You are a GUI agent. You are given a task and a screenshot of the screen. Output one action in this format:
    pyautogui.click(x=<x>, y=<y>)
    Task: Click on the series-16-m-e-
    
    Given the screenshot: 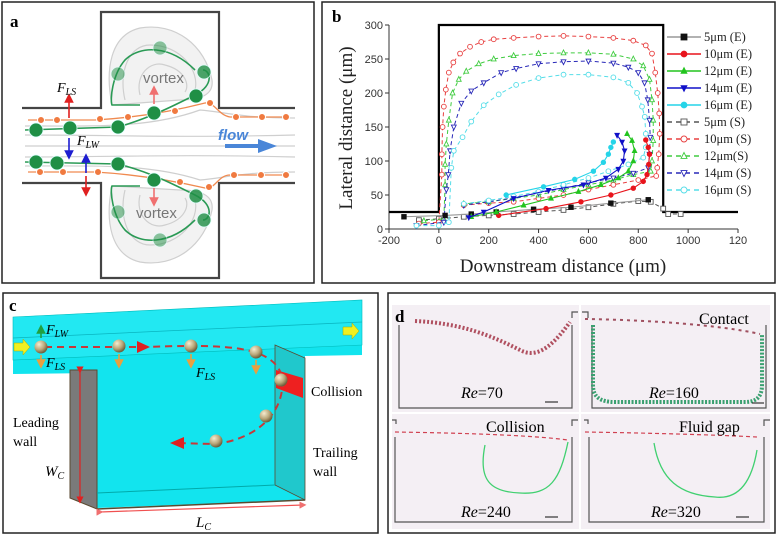 What is the action you would take?
    pyautogui.click(x=560, y=168)
    